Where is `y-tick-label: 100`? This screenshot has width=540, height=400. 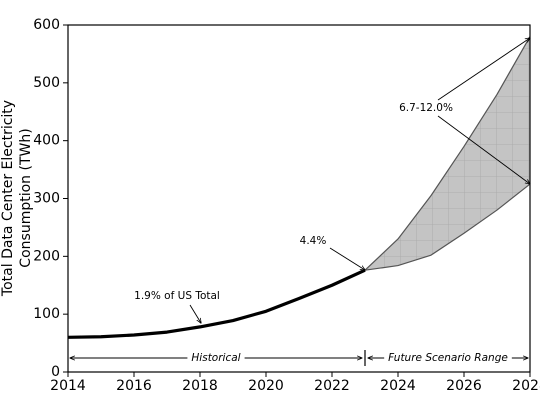 y-tick-label: 100 is located at coordinates (46, 314).